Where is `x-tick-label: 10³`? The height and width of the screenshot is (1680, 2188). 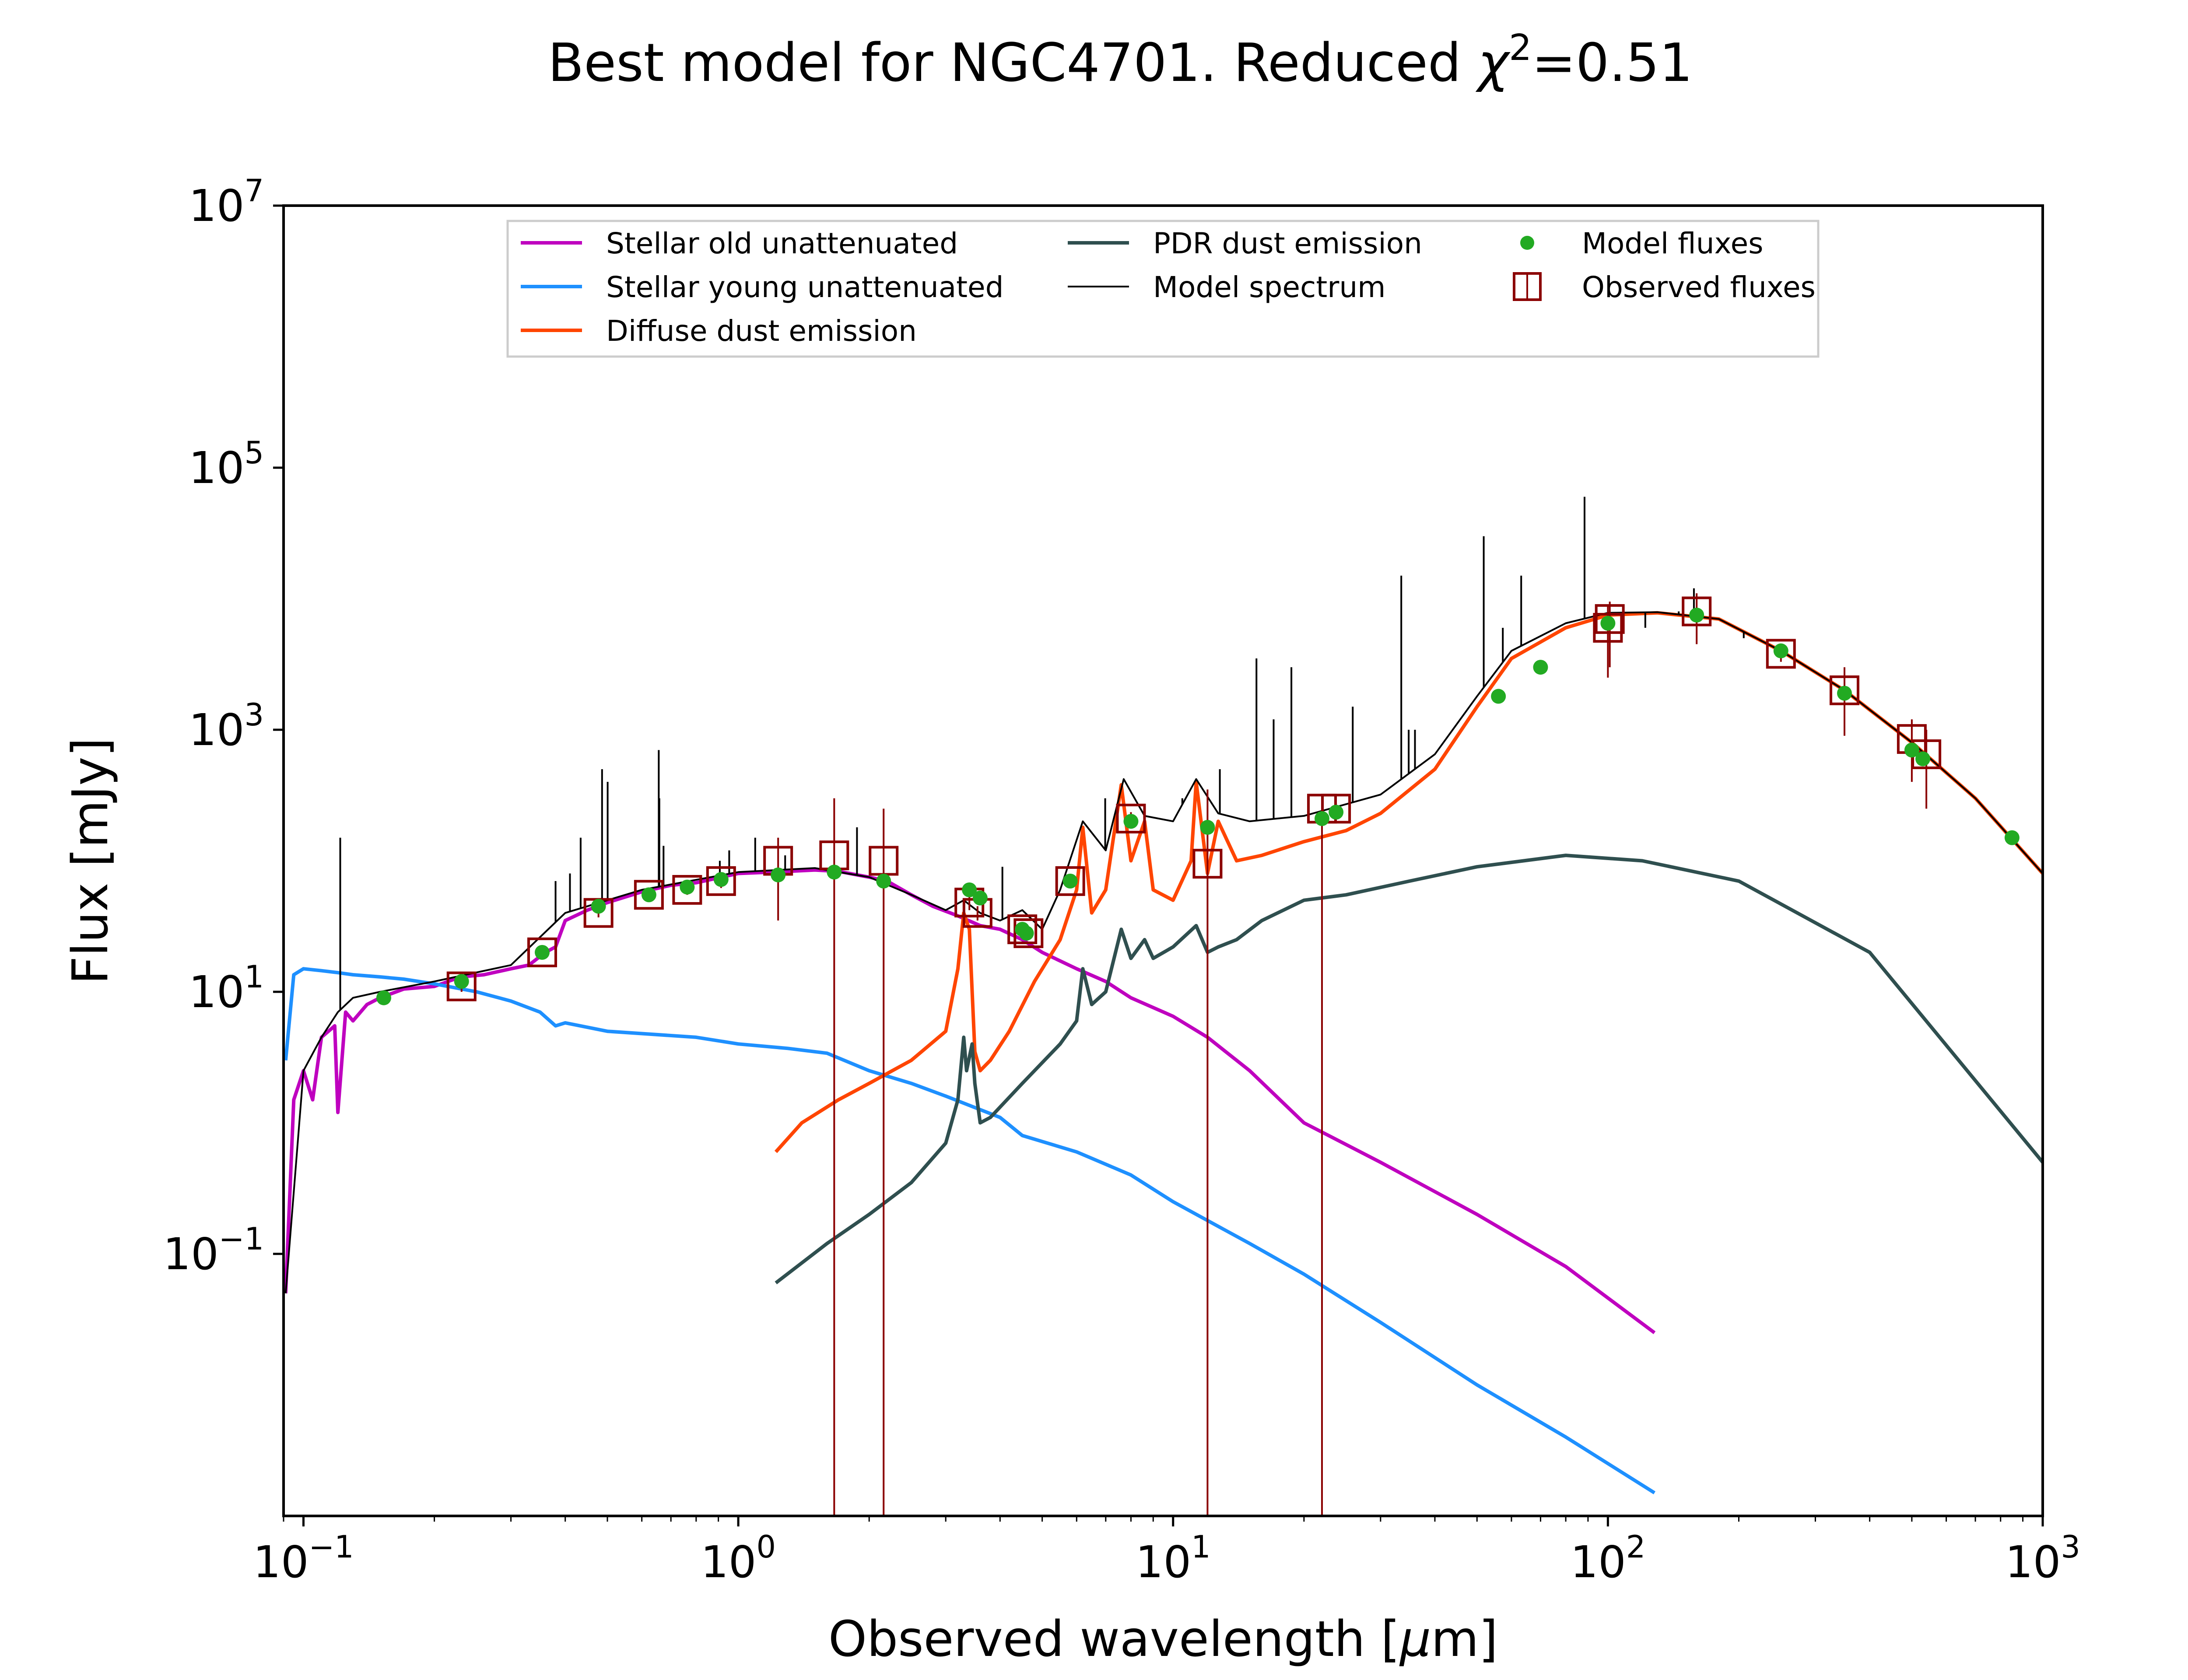
x-tick-label: 10³ is located at coordinates (2042, 1558).